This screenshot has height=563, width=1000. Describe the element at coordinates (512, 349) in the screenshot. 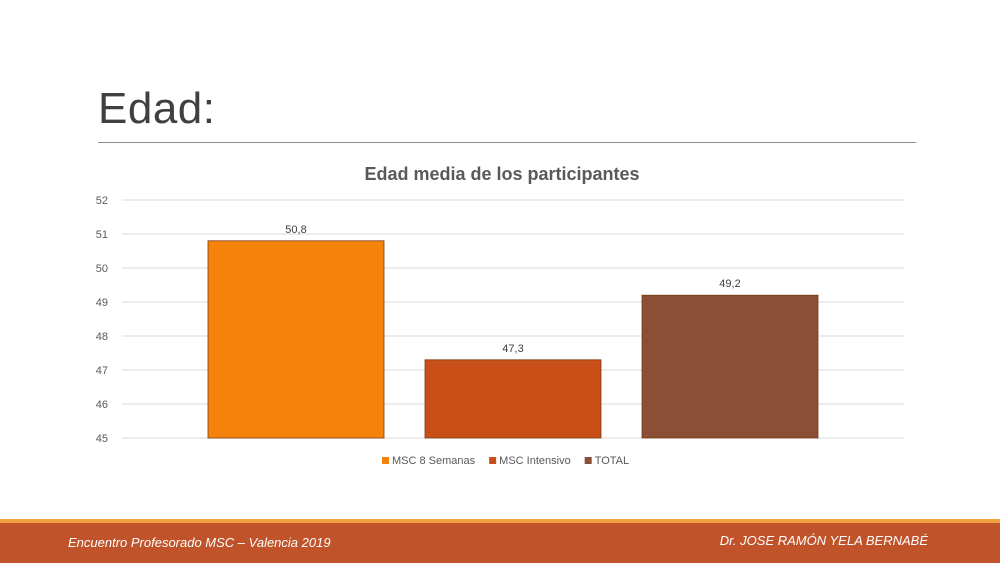

I see `data-label: 47,3` at that location.